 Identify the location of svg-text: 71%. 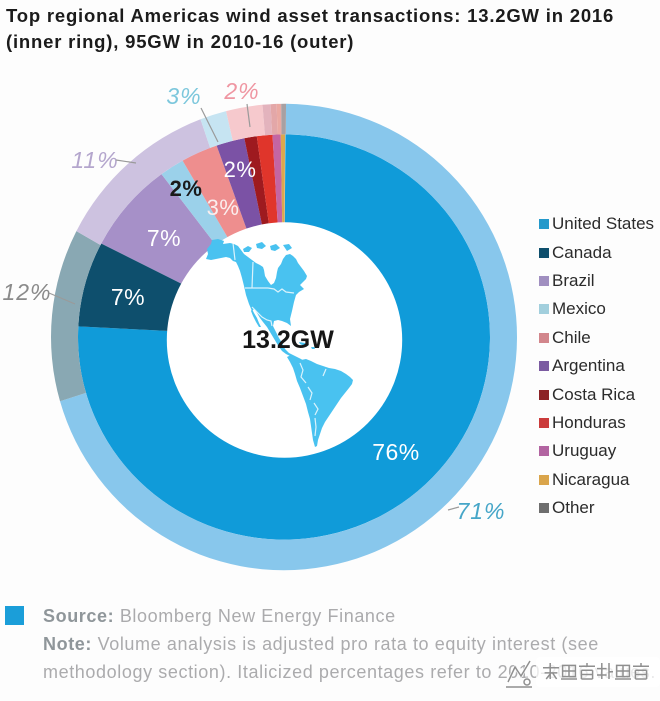
(480, 511).